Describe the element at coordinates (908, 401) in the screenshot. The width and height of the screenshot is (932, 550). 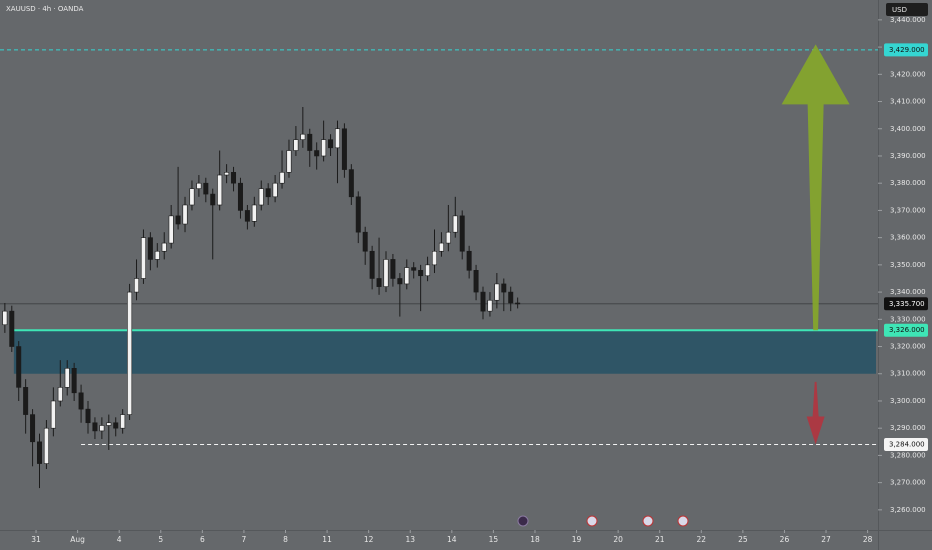
I see `y-tick-label: 3,300.000` at that location.